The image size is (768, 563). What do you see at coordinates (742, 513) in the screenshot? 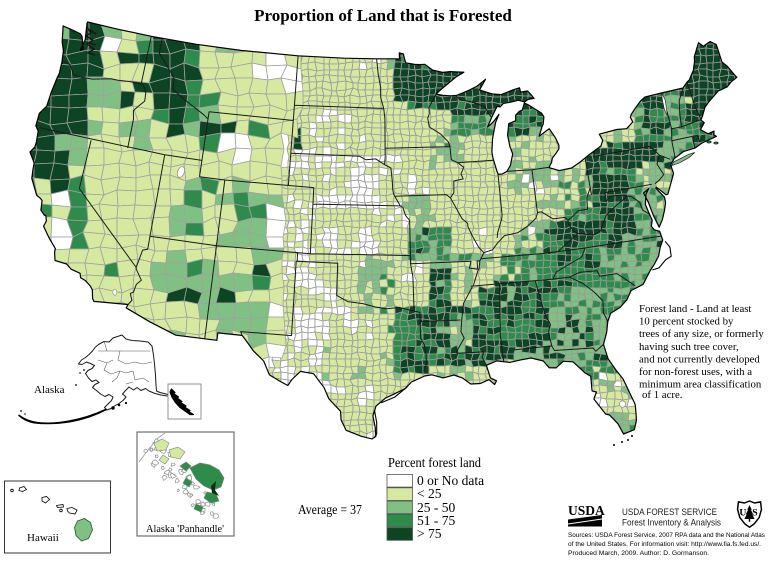
I see `svg-text: U` at bounding box center [742, 513].